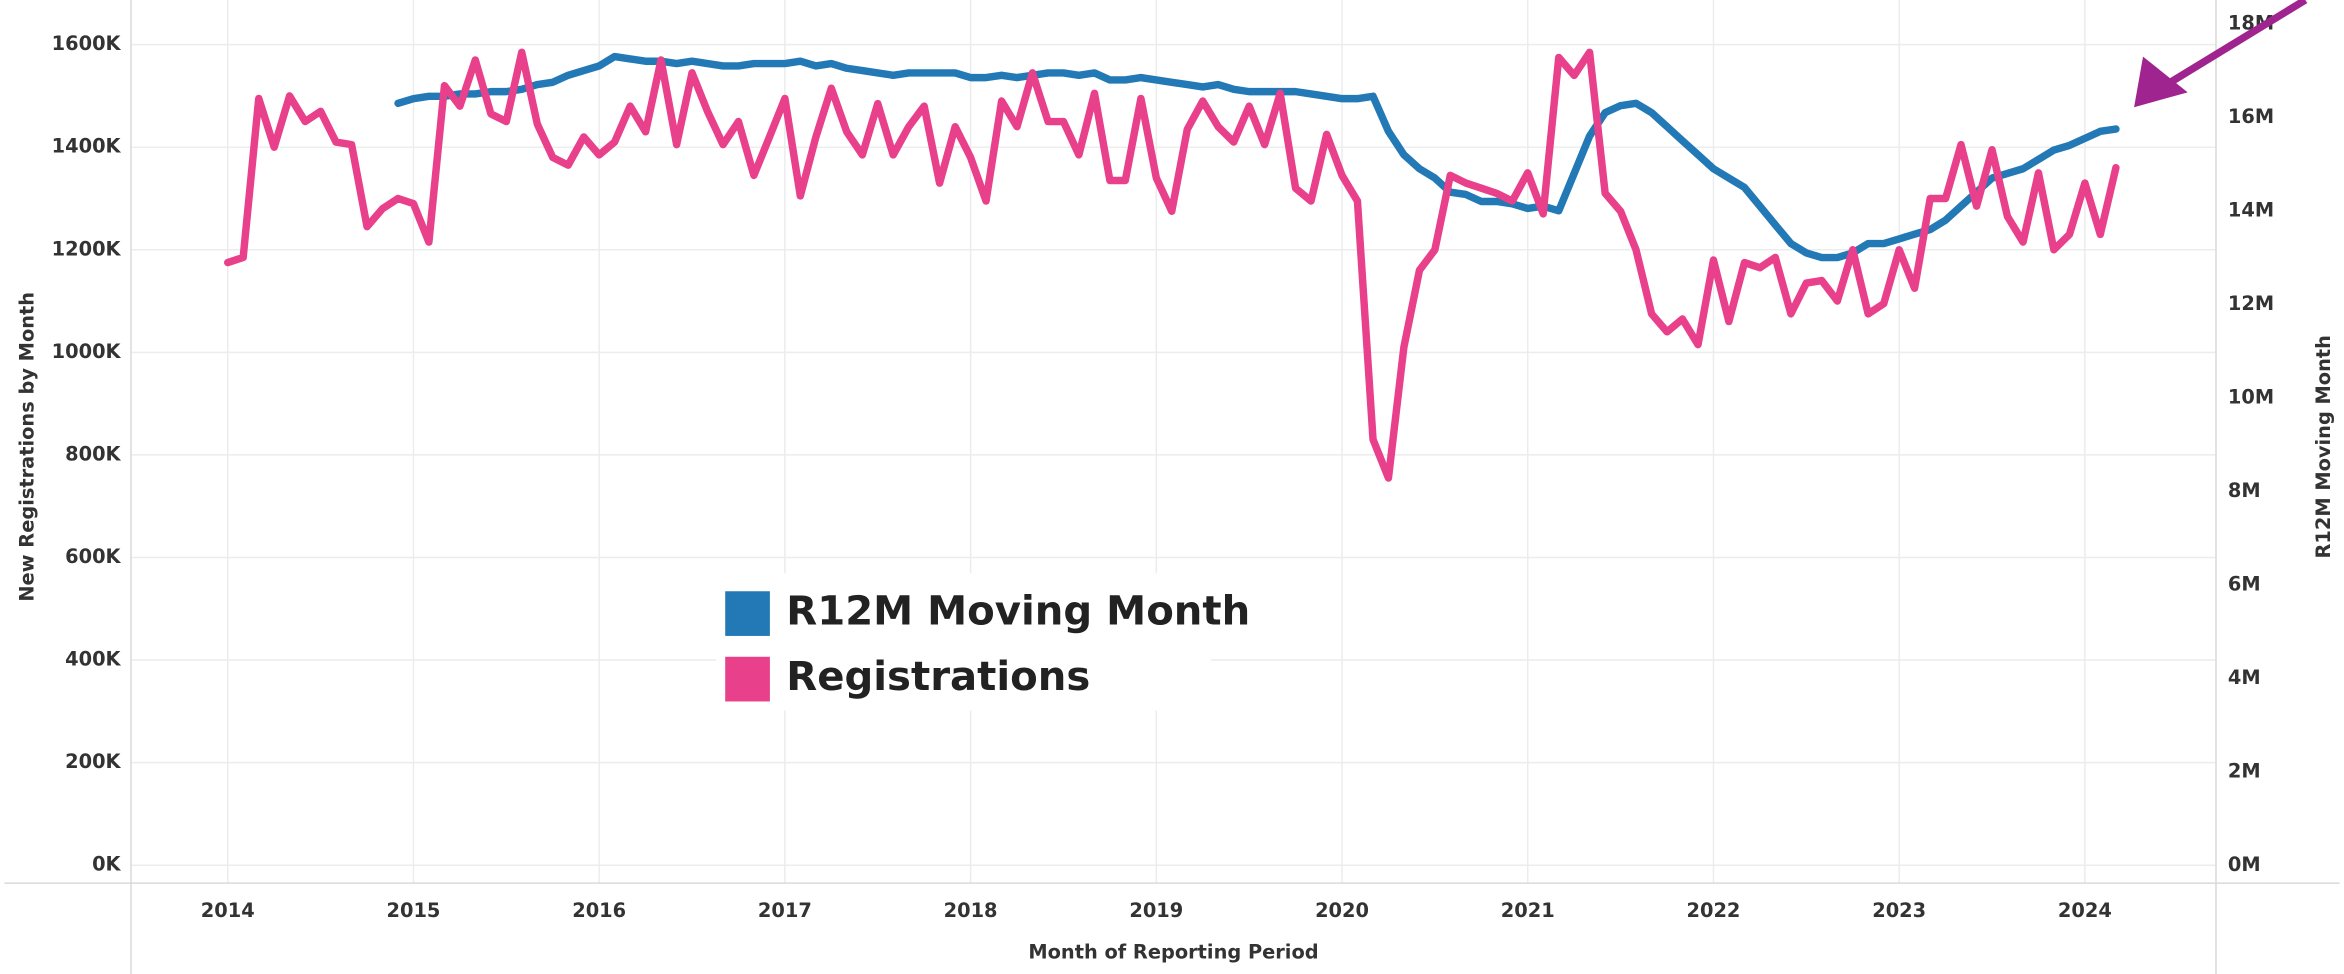  What do you see at coordinates (106, 864) in the screenshot?
I see `y-tick-label: 0K` at bounding box center [106, 864].